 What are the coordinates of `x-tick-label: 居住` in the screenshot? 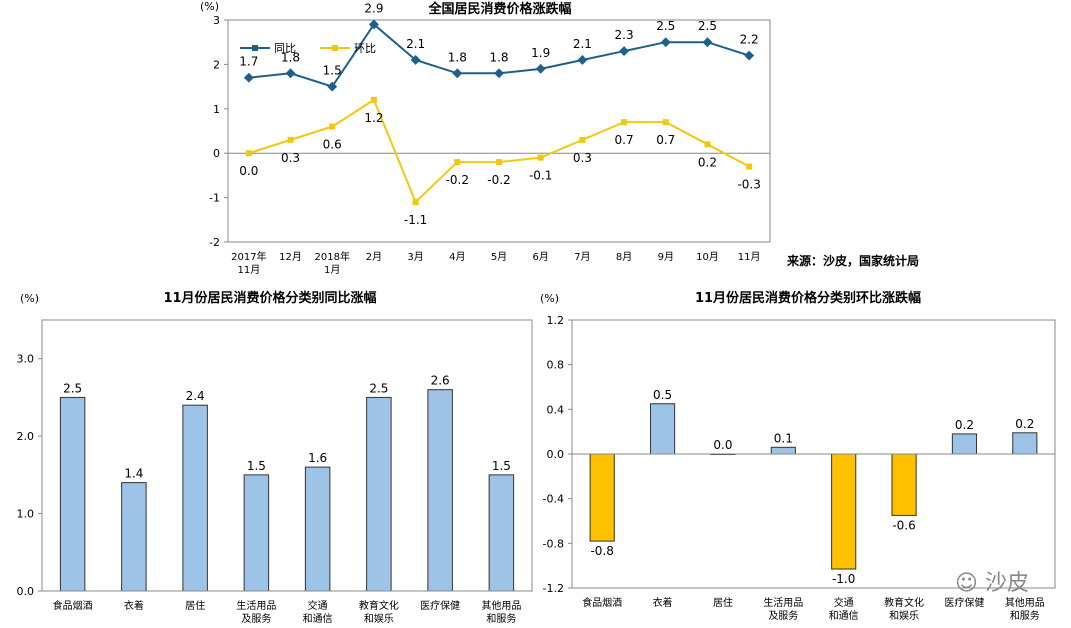 It's located at (195, 605).